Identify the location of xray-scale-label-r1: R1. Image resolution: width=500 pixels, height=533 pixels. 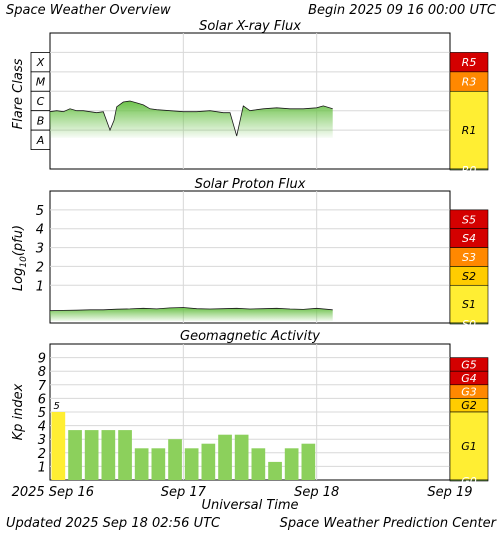
(469, 130).